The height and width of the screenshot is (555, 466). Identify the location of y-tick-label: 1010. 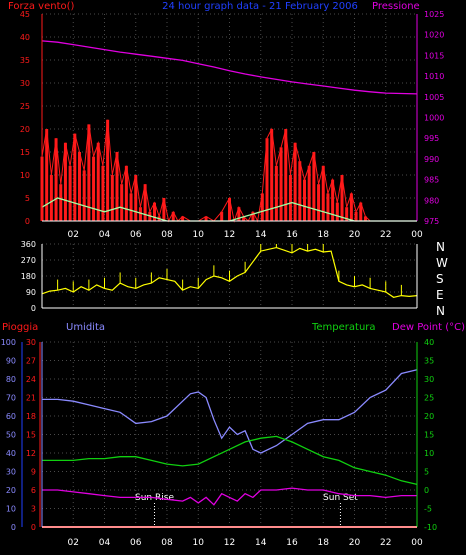
(434, 76).